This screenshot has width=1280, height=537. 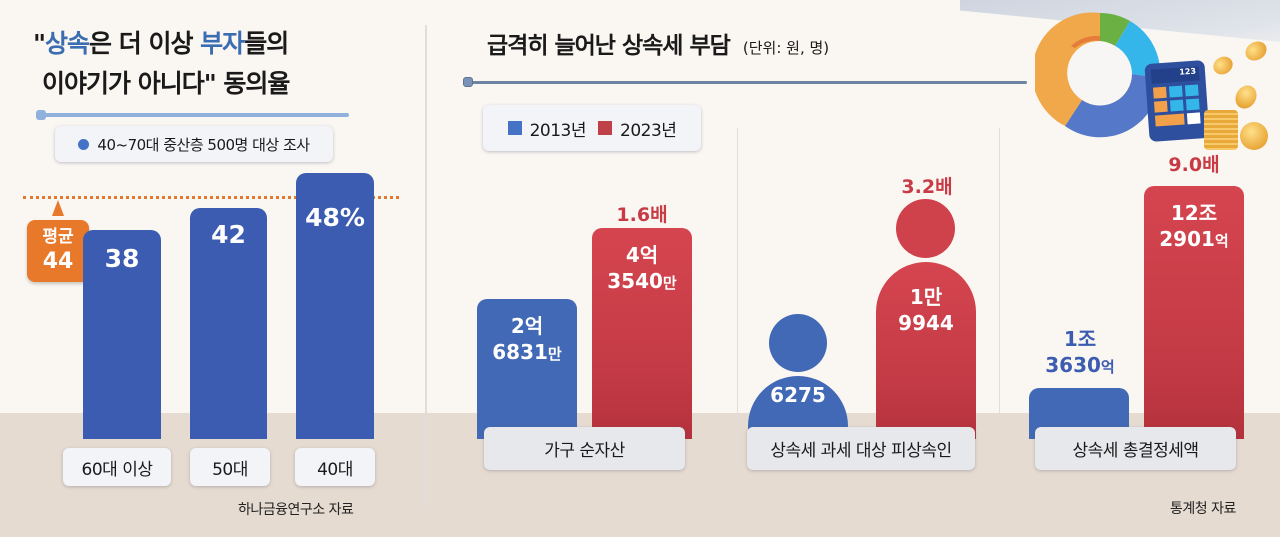 What do you see at coordinates (927, 187) in the screenshot?
I see `ratio-decedents: 3.2배` at bounding box center [927, 187].